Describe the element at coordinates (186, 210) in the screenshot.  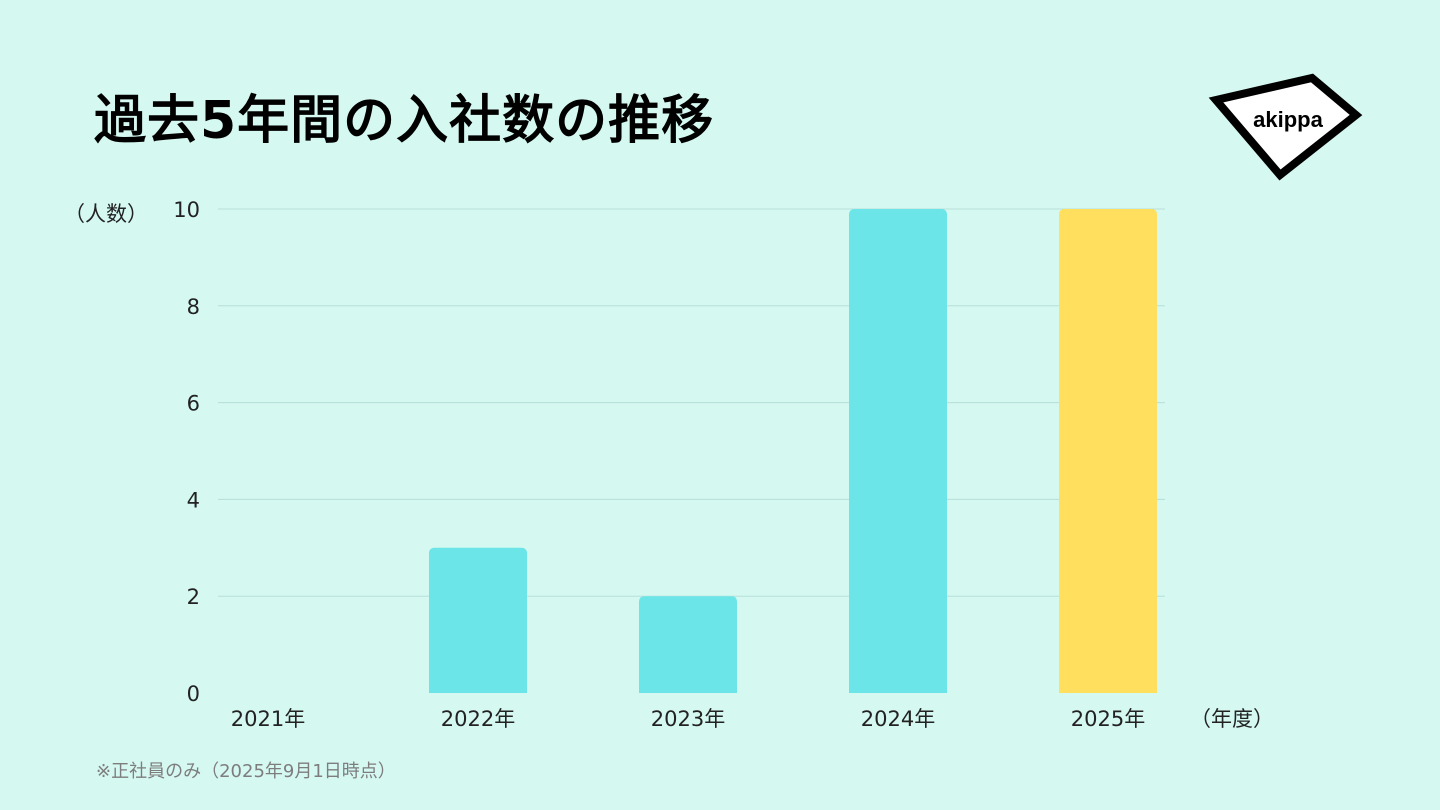
I see `y-tick-label: 10` at that location.